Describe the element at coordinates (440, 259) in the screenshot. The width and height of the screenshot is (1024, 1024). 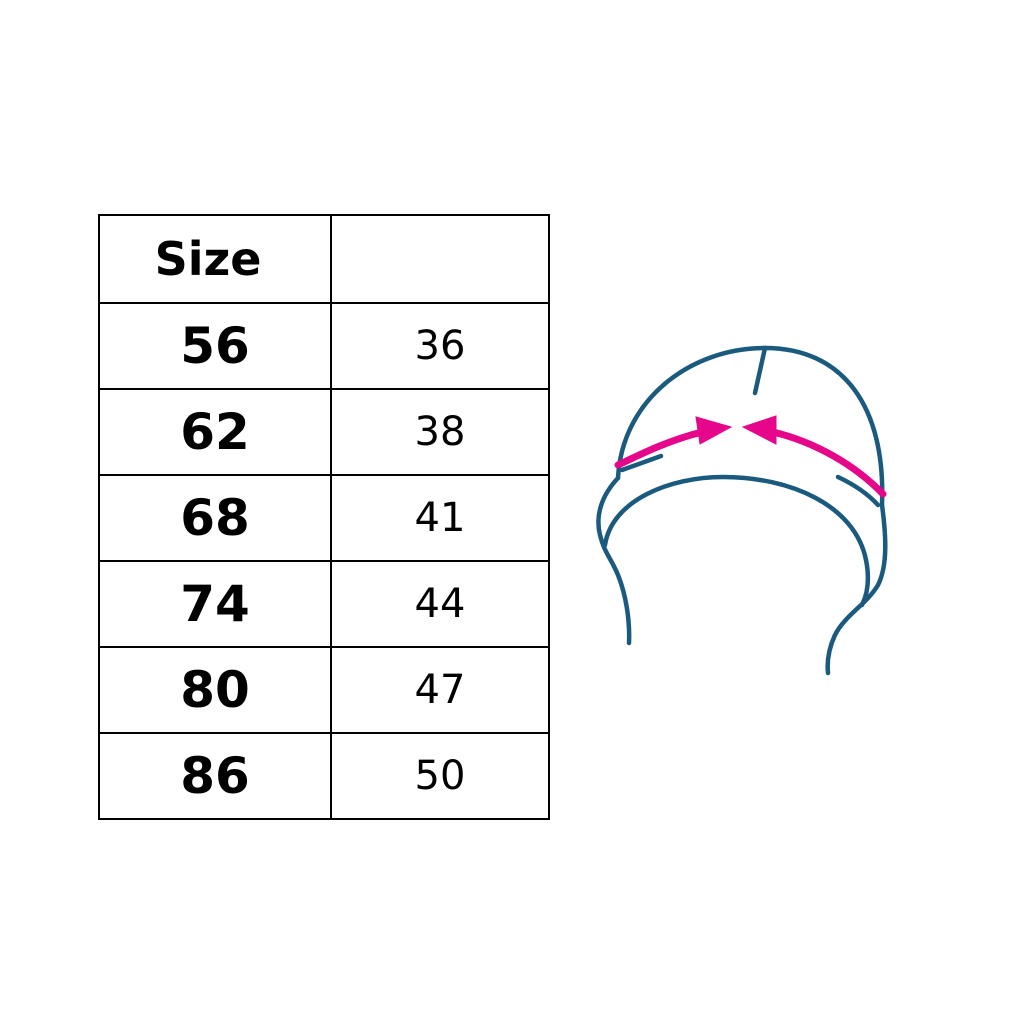
I see `header-measure` at that location.